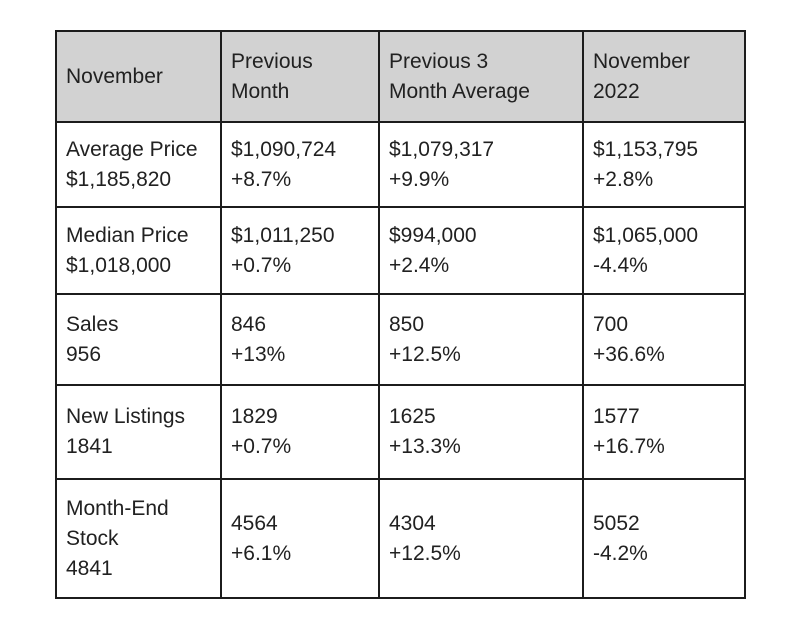 The image size is (800, 636). What do you see at coordinates (419, 265) in the screenshot?
I see `cell-change: +2.4%` at bounding box center [419, 265].